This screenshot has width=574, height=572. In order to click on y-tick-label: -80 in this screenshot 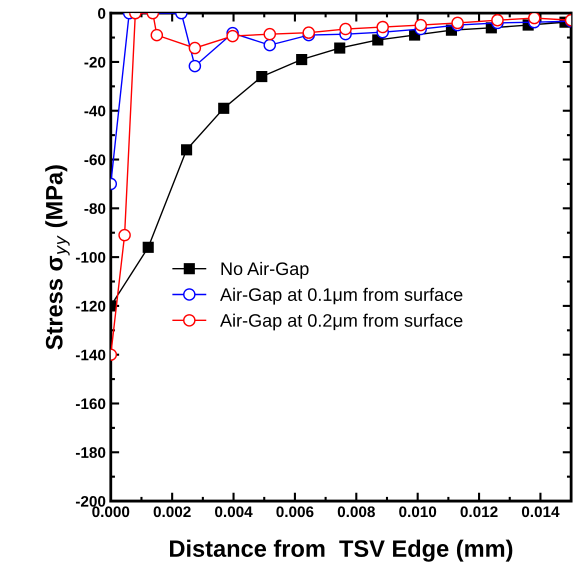, I will do `click(95, 208)`.